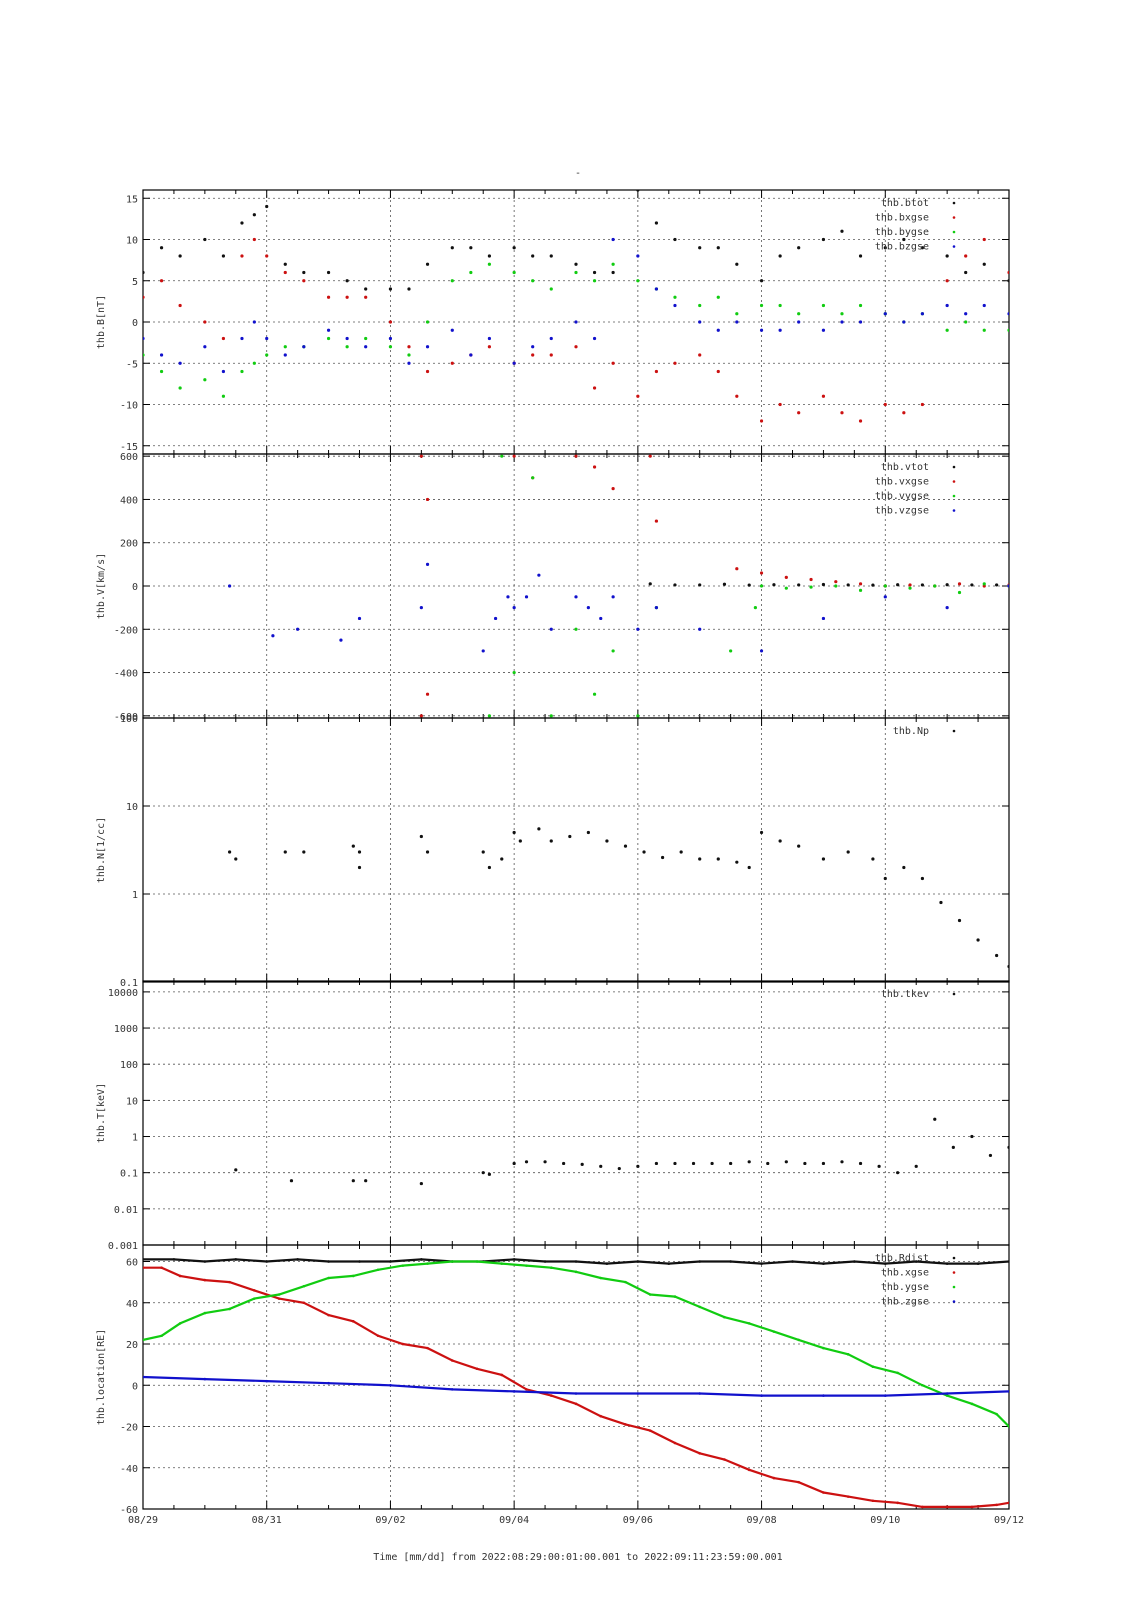  What do you see at coordinates (129, 544) in the screenshot?
I see `y-tick-label: 200` at bounding box center [129, 544].